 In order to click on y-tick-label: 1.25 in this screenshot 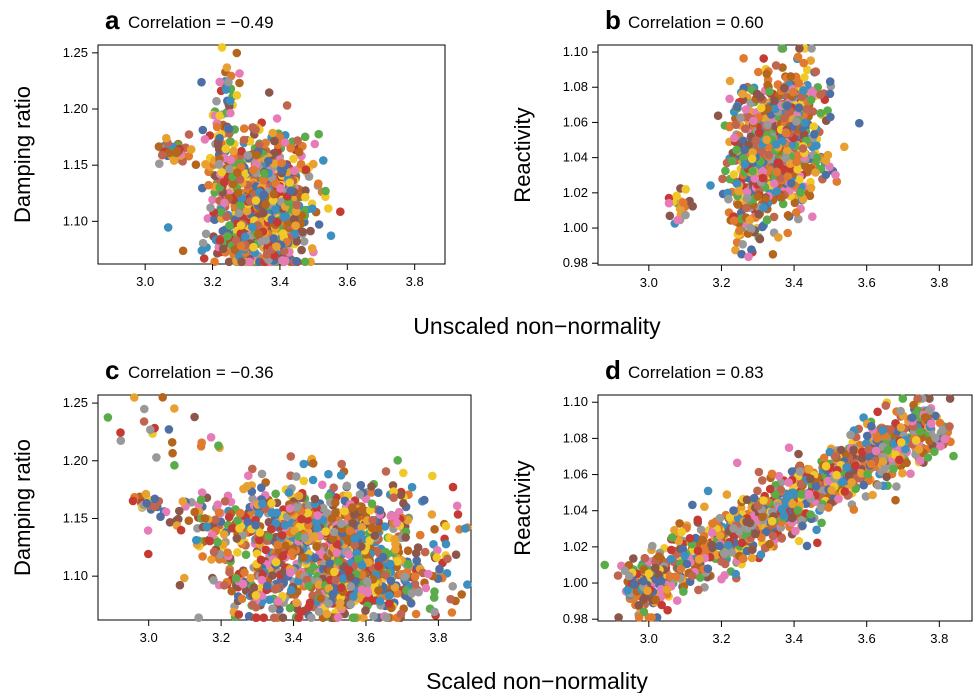, I will do `click(75, 52)`.